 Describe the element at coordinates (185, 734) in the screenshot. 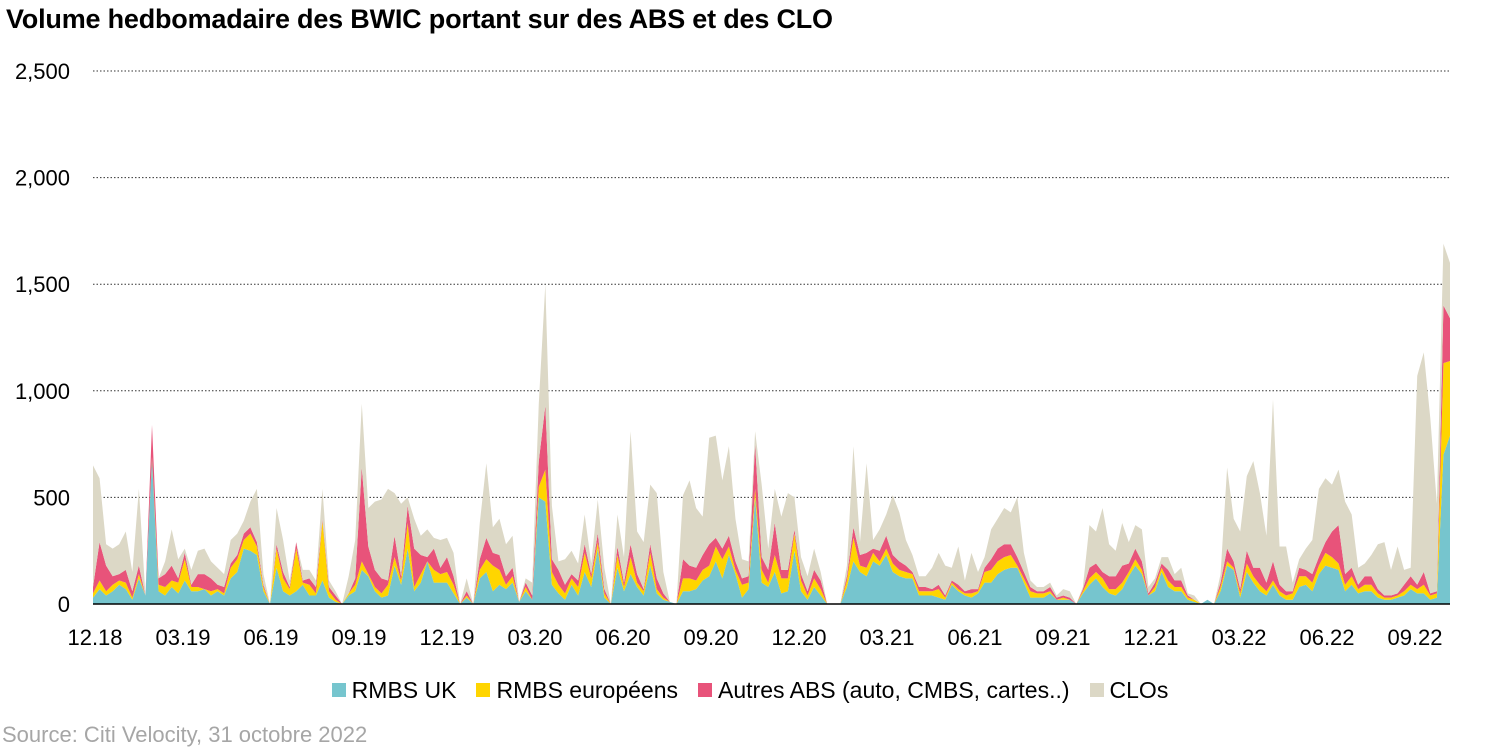

I see `source-note: Source: Citi Velocity, 31 octobre 2022` at that location.